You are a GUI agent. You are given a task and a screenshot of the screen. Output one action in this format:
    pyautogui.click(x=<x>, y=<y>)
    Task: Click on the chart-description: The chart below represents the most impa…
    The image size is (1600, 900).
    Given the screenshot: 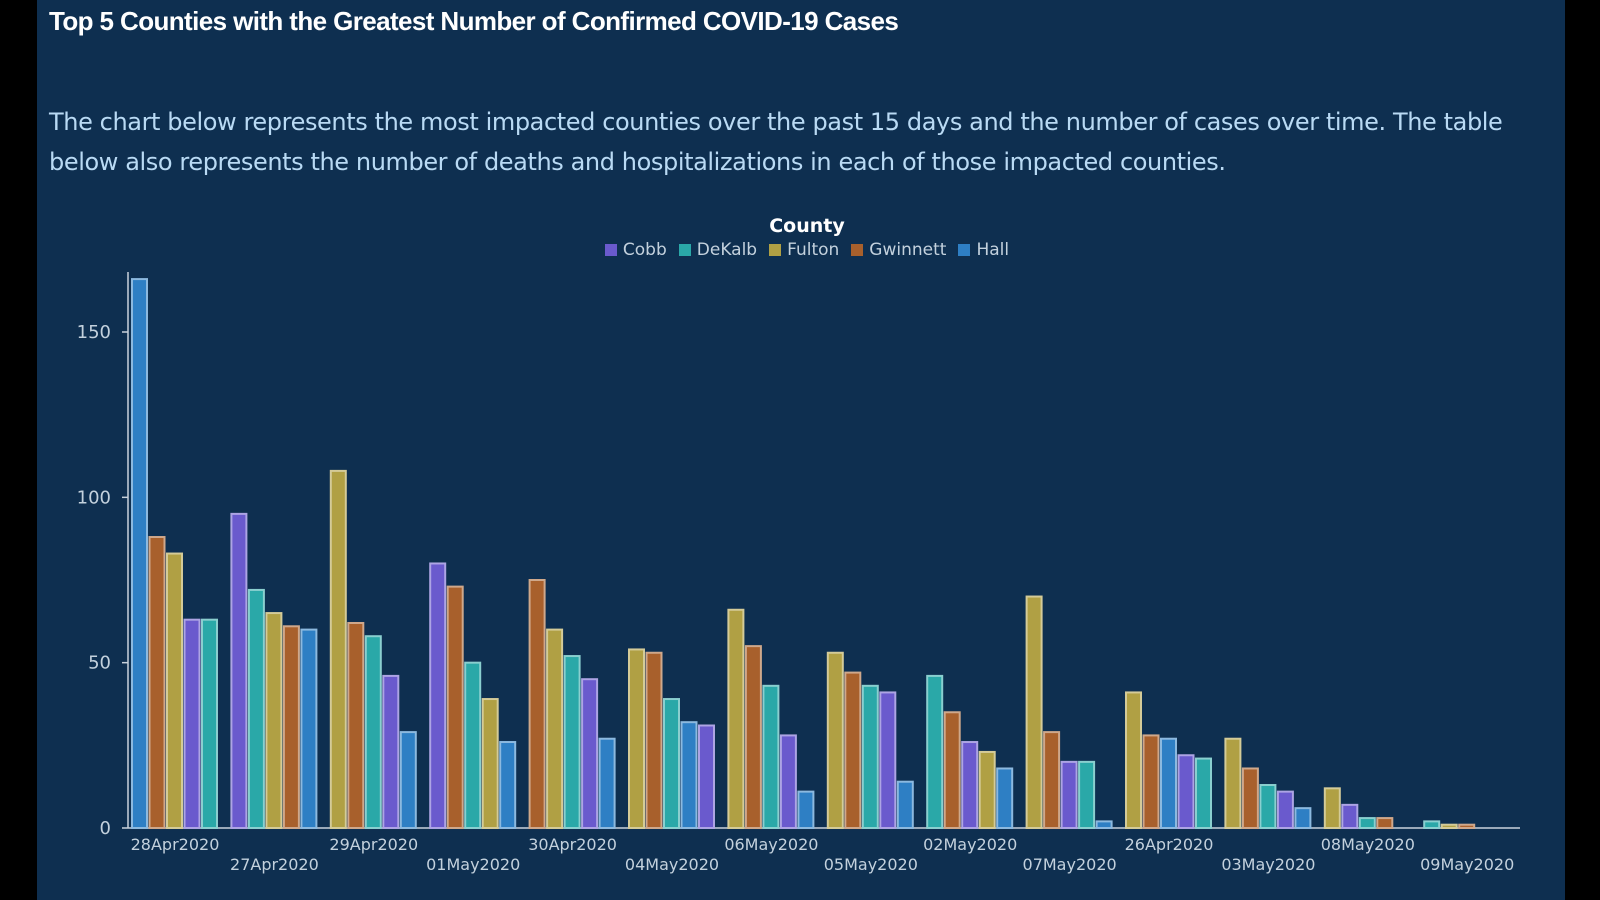 What is the action you would take?
    pyautogui.click(x=776, y=142)
    